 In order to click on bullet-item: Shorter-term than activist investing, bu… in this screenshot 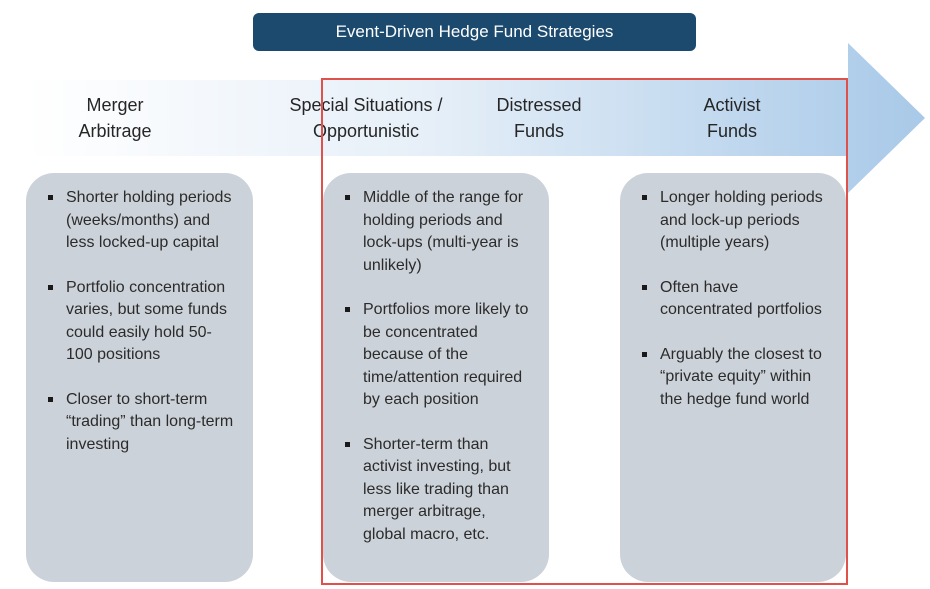, I will do `click(438, 490)`.